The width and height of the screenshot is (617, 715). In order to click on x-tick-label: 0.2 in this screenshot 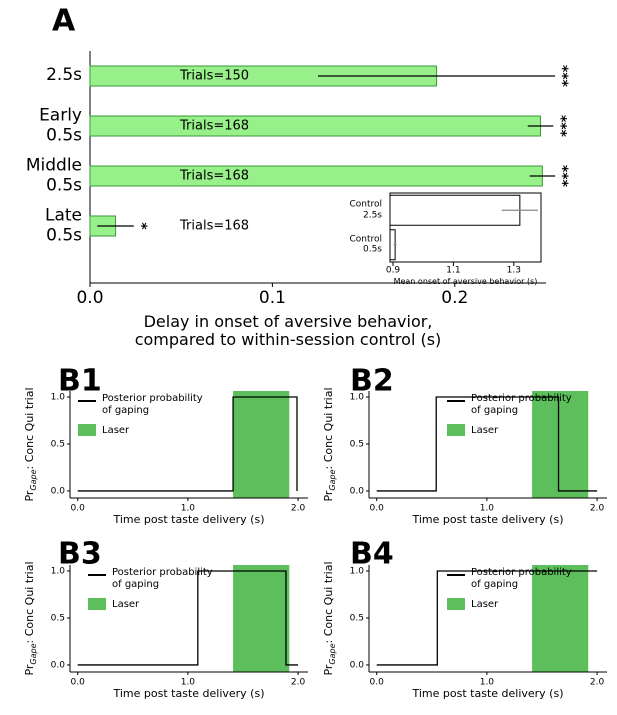, I will do `click(454, 298)`.